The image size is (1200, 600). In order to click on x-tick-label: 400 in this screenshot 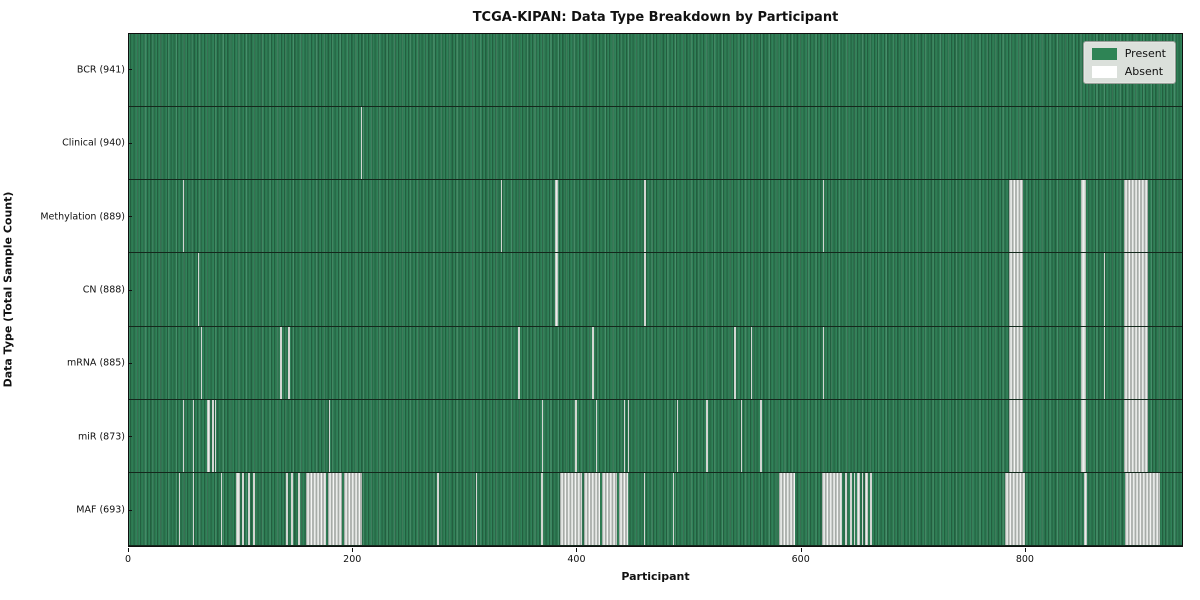, I will do `click(576, 559)`.